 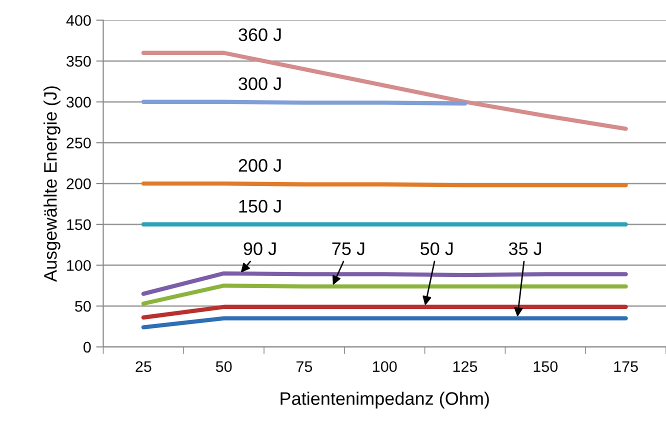 What do you see at coordinates (79, 265) in the screenshot?
I see `y-tick-label: 100` at bounding box center [79, 265].